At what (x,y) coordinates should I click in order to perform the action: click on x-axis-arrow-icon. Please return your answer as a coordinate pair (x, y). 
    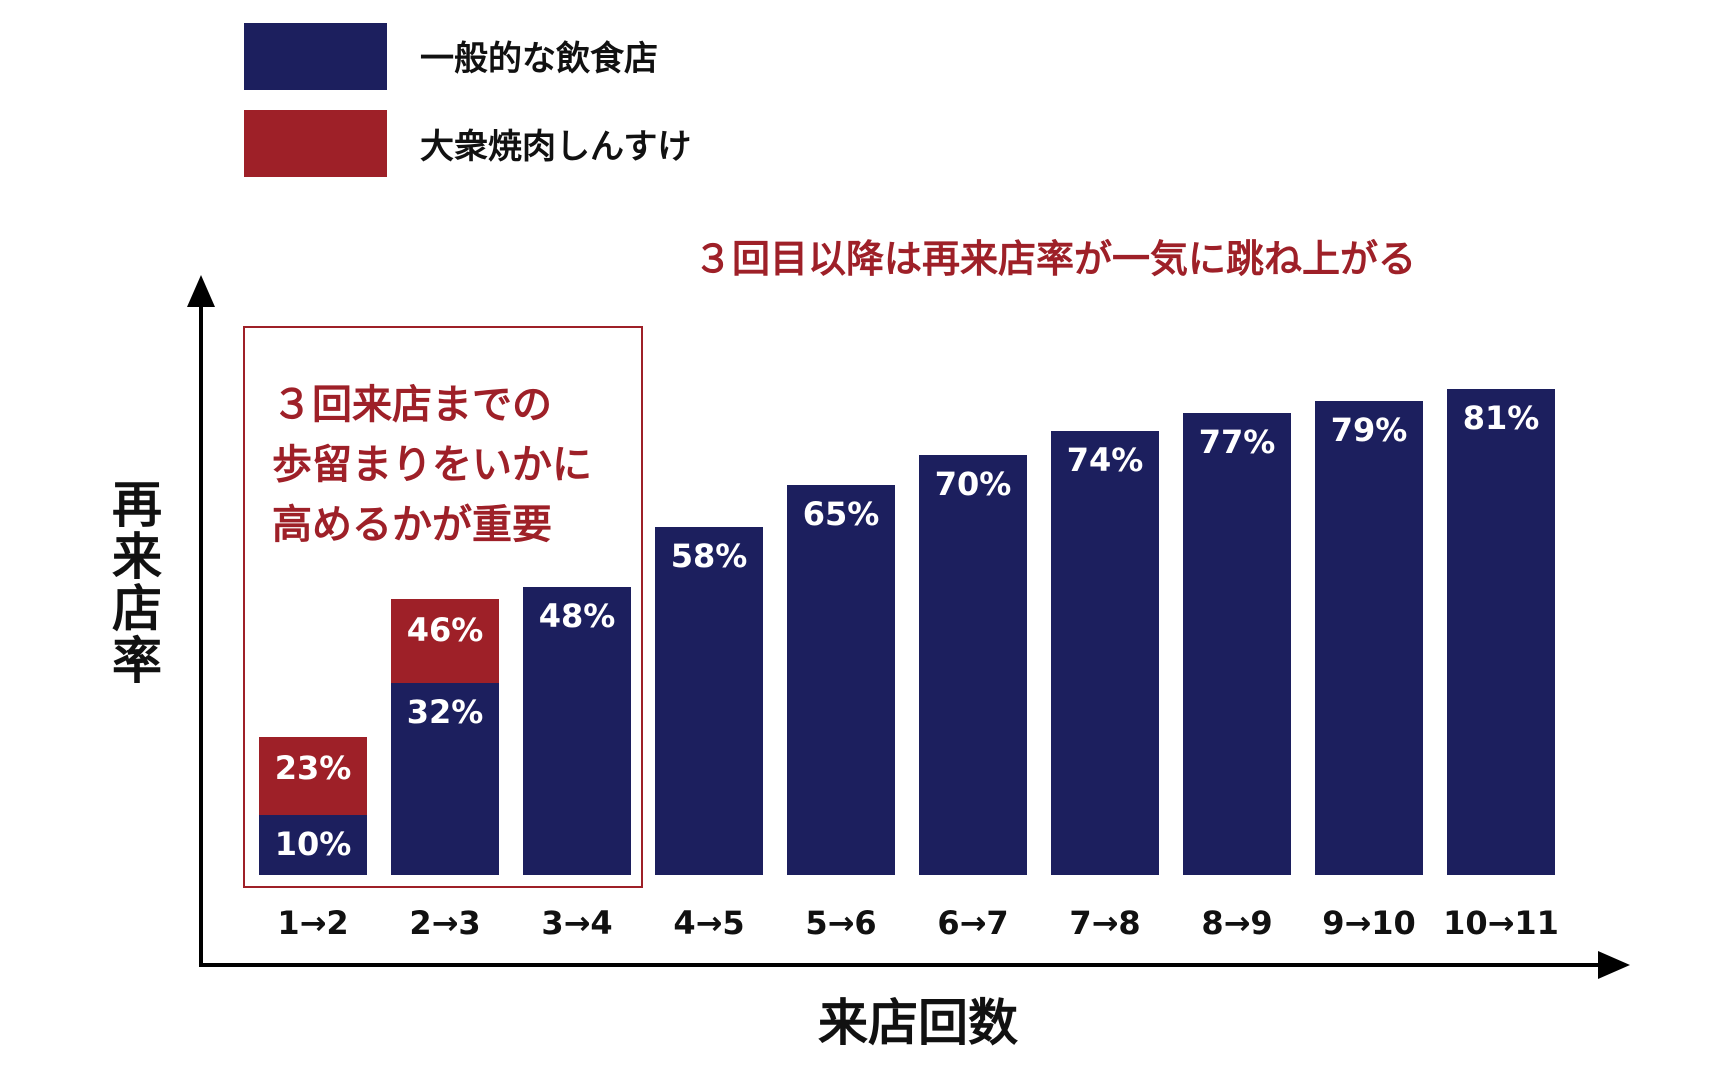
    Looking at the image, I should click on (1614, 965).